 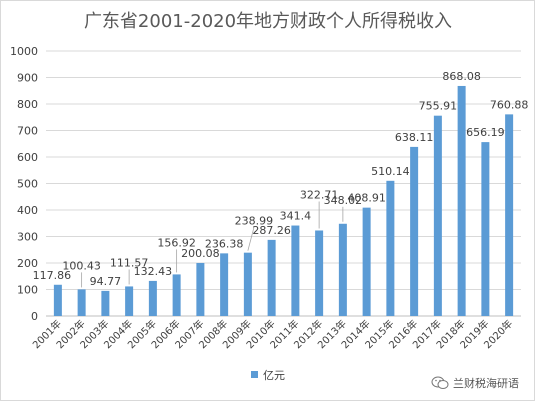 I want to click on data-label-leader, so click(x=251, y=239).